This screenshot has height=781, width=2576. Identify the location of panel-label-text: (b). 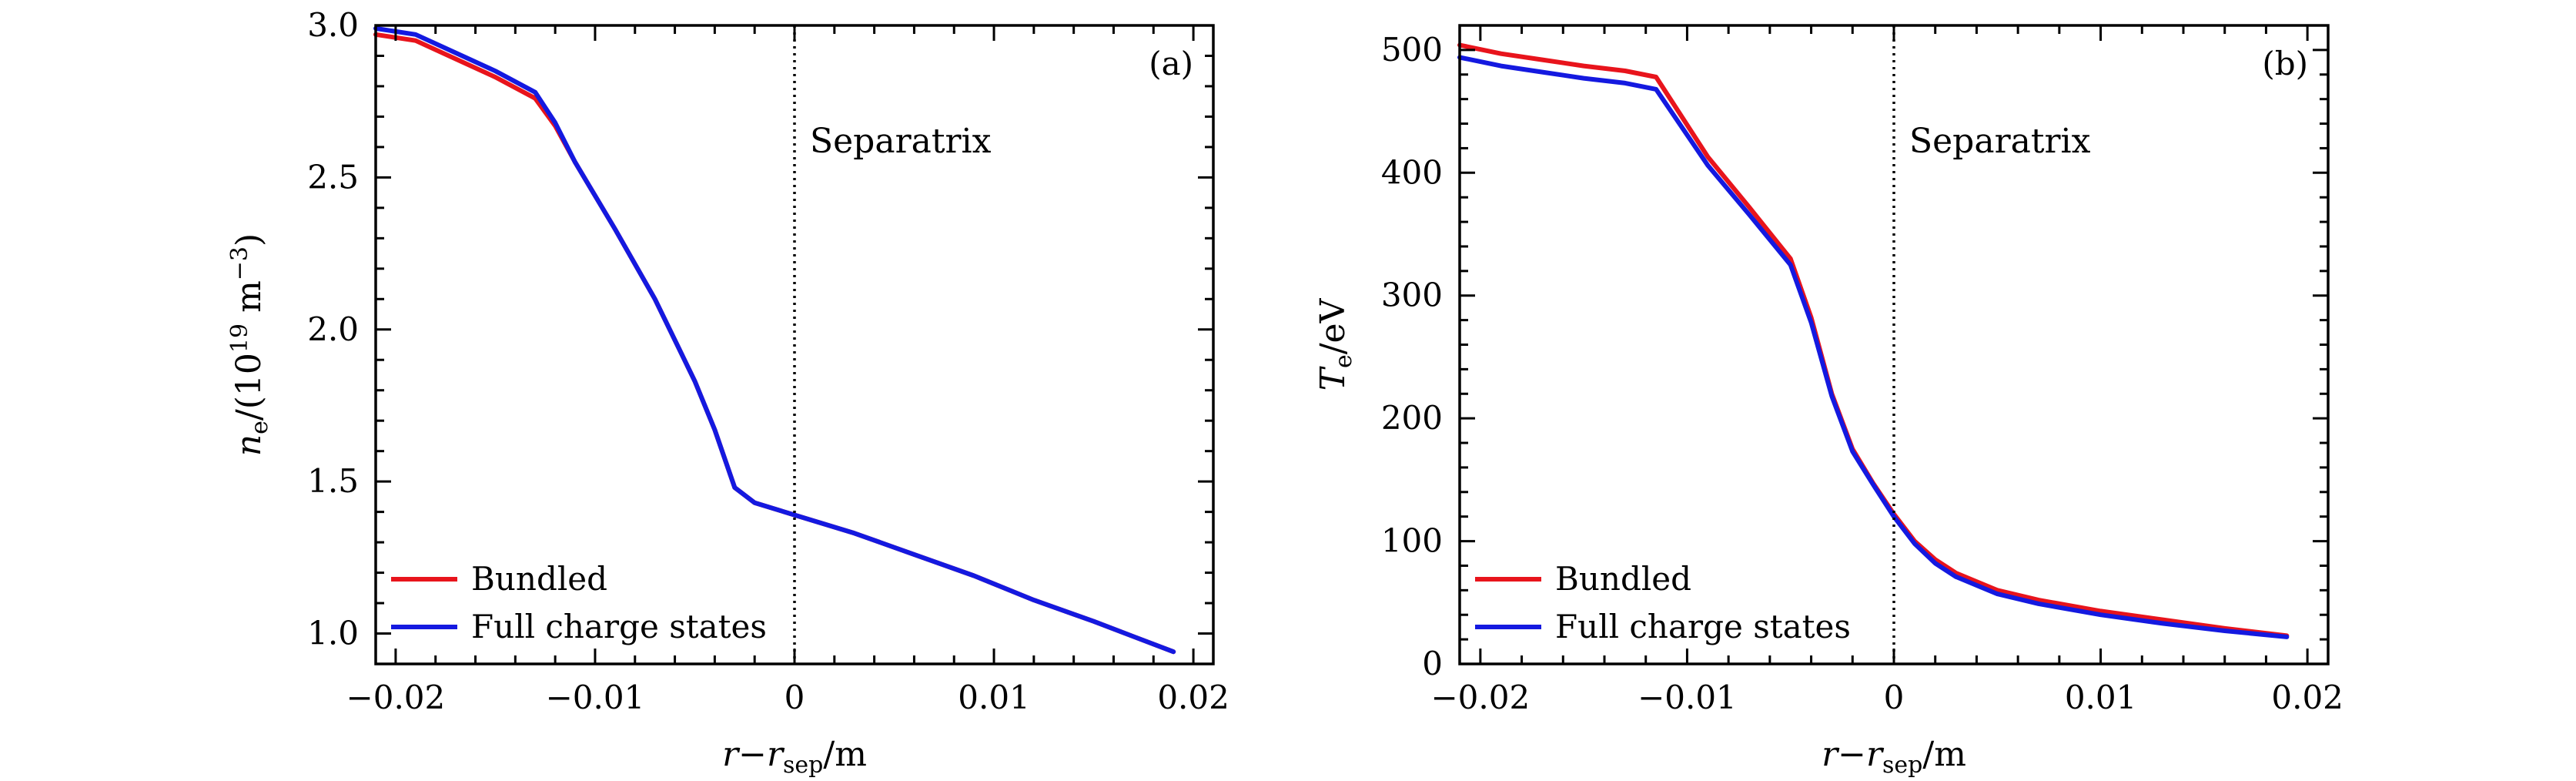
(2285, 64).